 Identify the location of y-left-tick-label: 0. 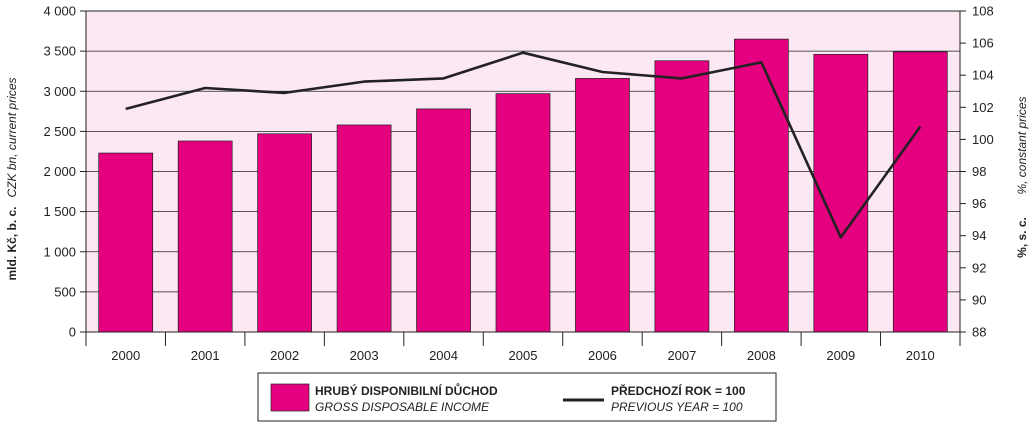
(72, 332).